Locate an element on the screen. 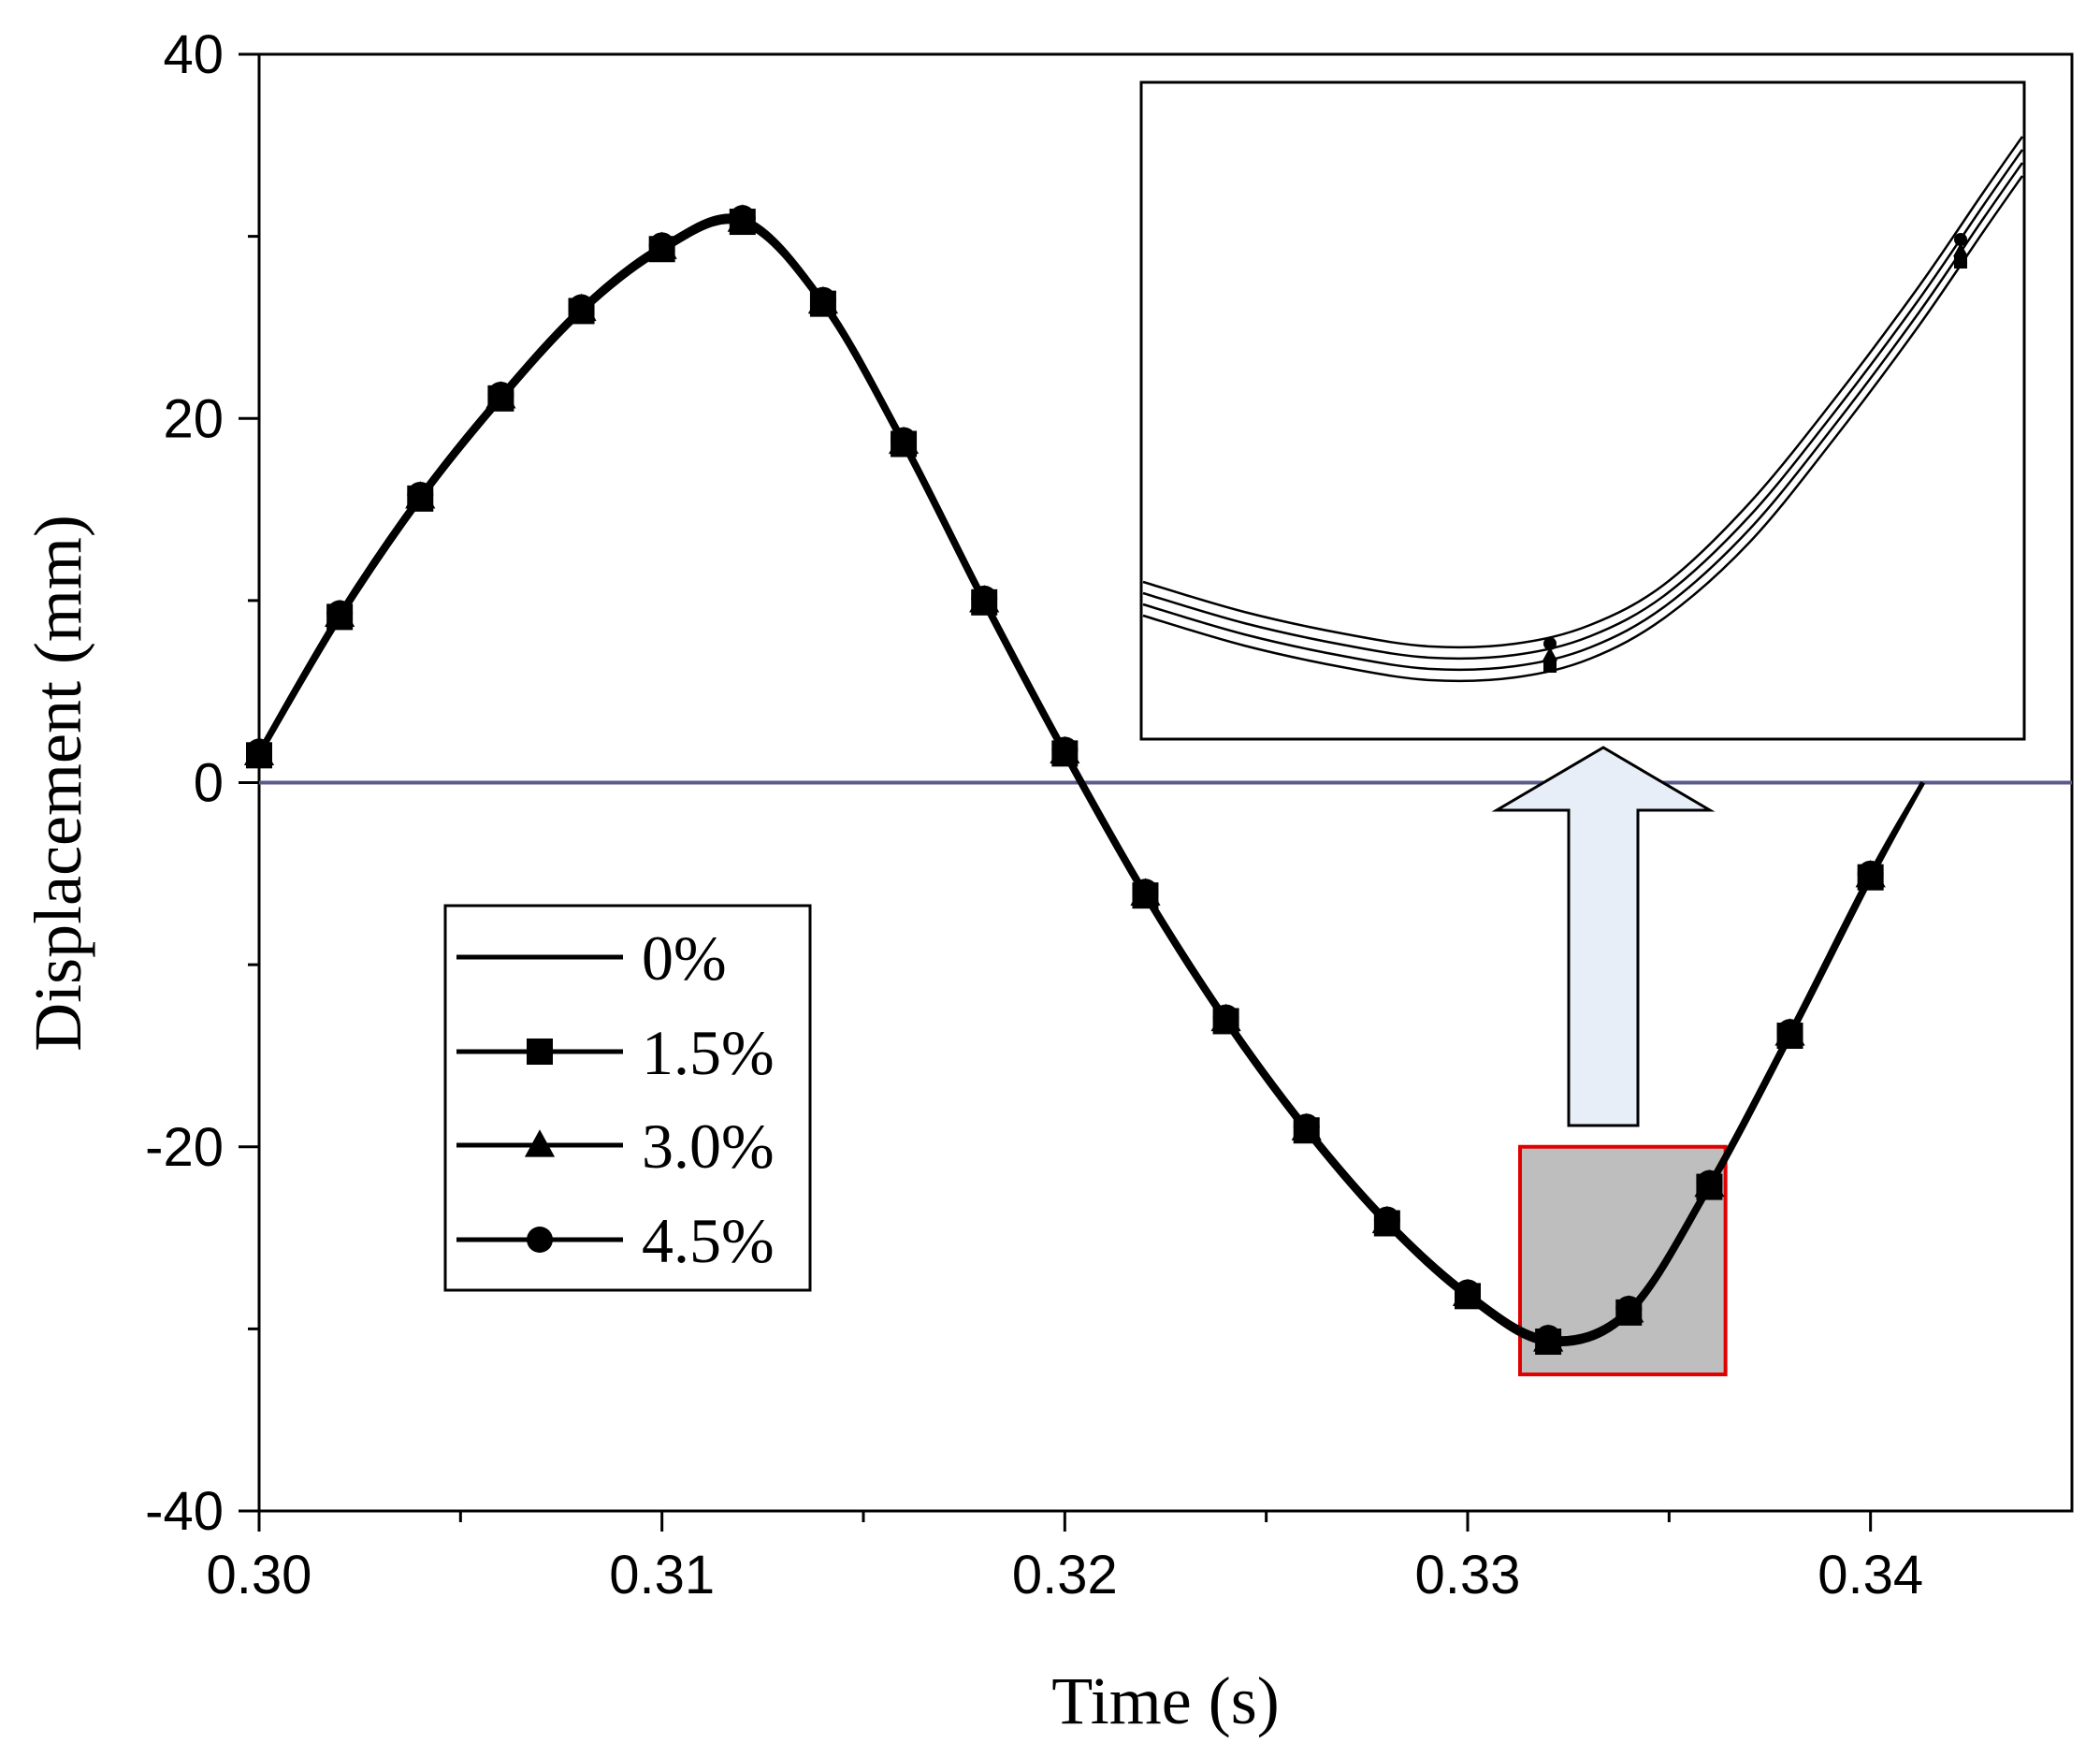 The width and height of the screenshot is (2100, 1743). legend: 0% 1.5% 3.0% 4.5% is located at coordinates (627, 1098).